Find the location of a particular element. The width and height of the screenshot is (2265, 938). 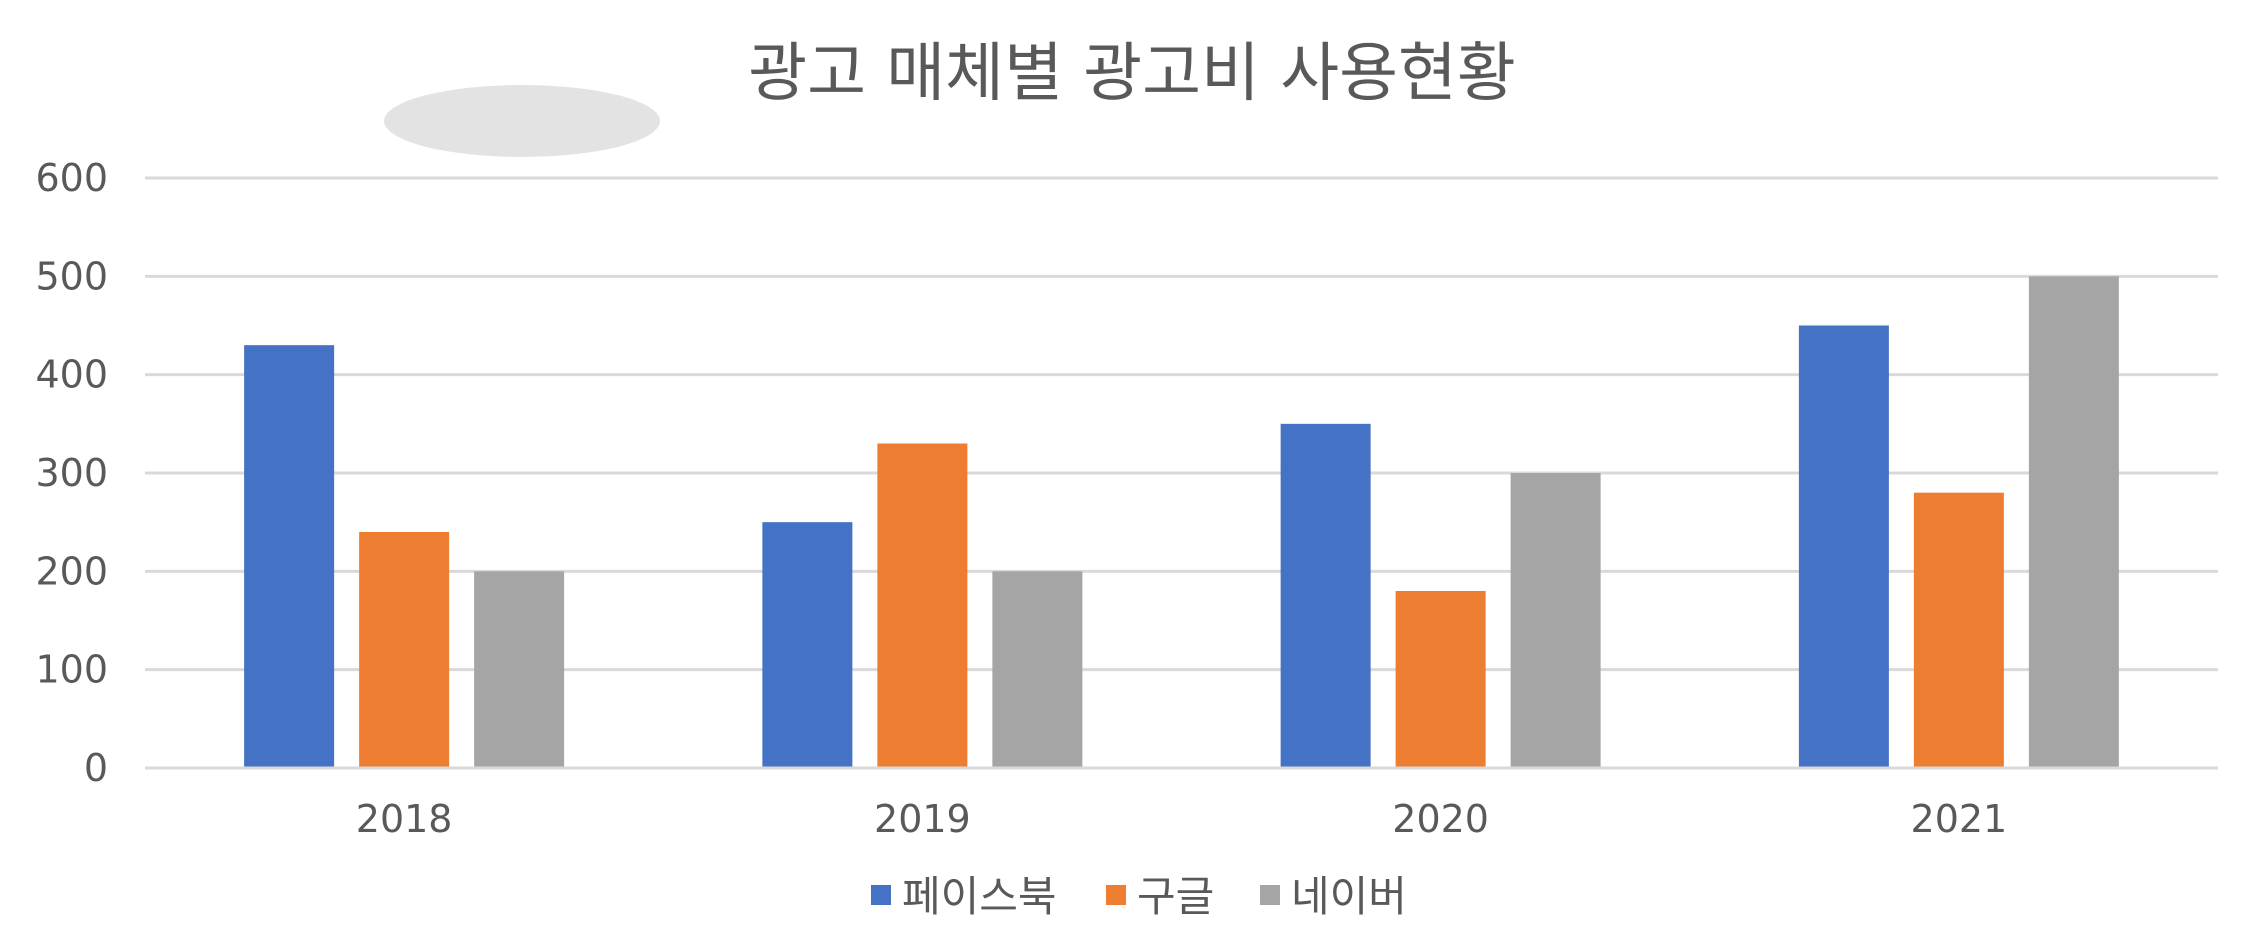

y-axis-ticks: 0 100 200 300 400 500 600 is located at coordinates (71, 473).